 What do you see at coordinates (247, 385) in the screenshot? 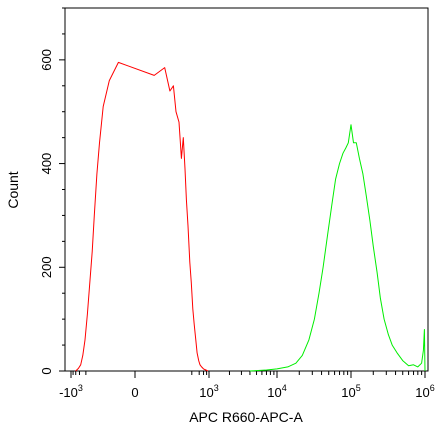
I see `x-axis: -103 0 10³ 10⁴ 10⁵ 10⁶` at bounding box center [247, 385].